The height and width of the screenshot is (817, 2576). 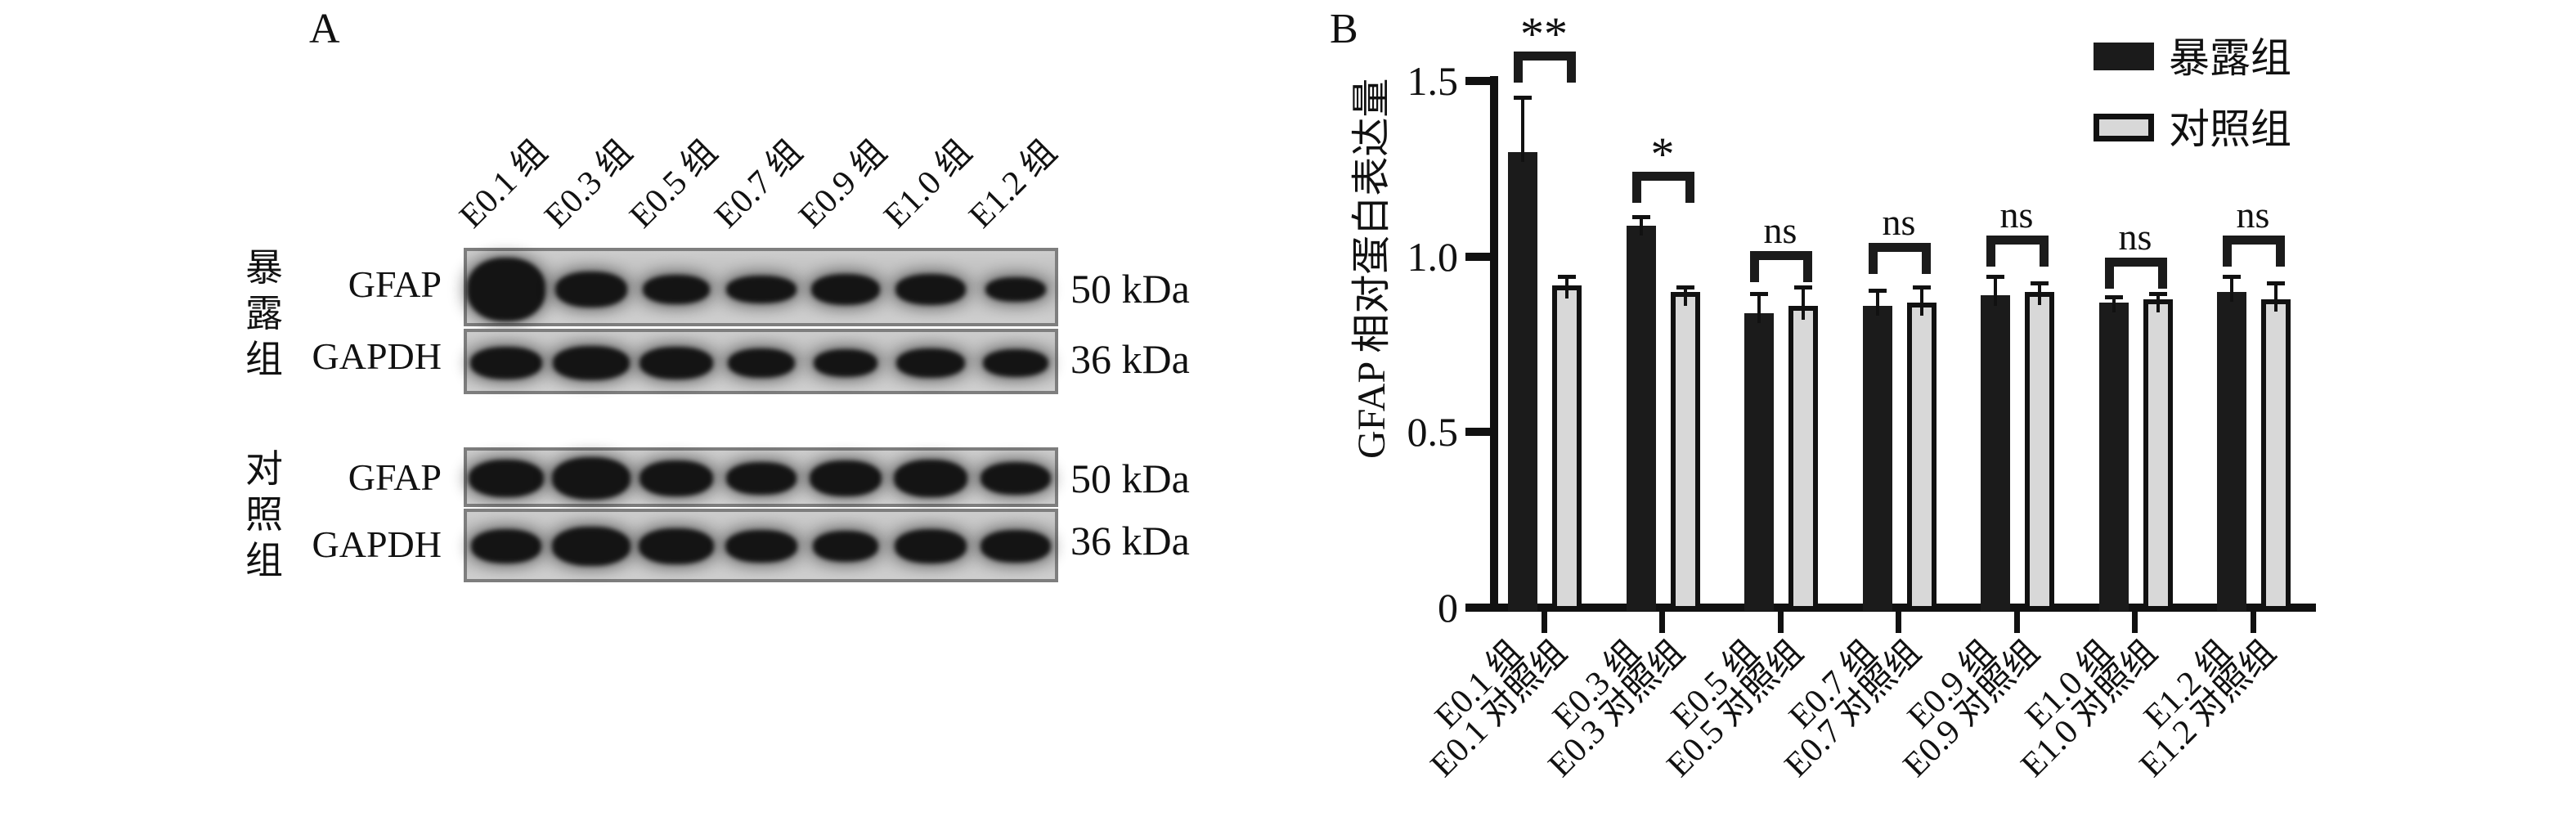 What do you see at coordinates (504, 184) in the screenshot?
I see `lane-label: E0.1 组` at bounding box center [504, 184].